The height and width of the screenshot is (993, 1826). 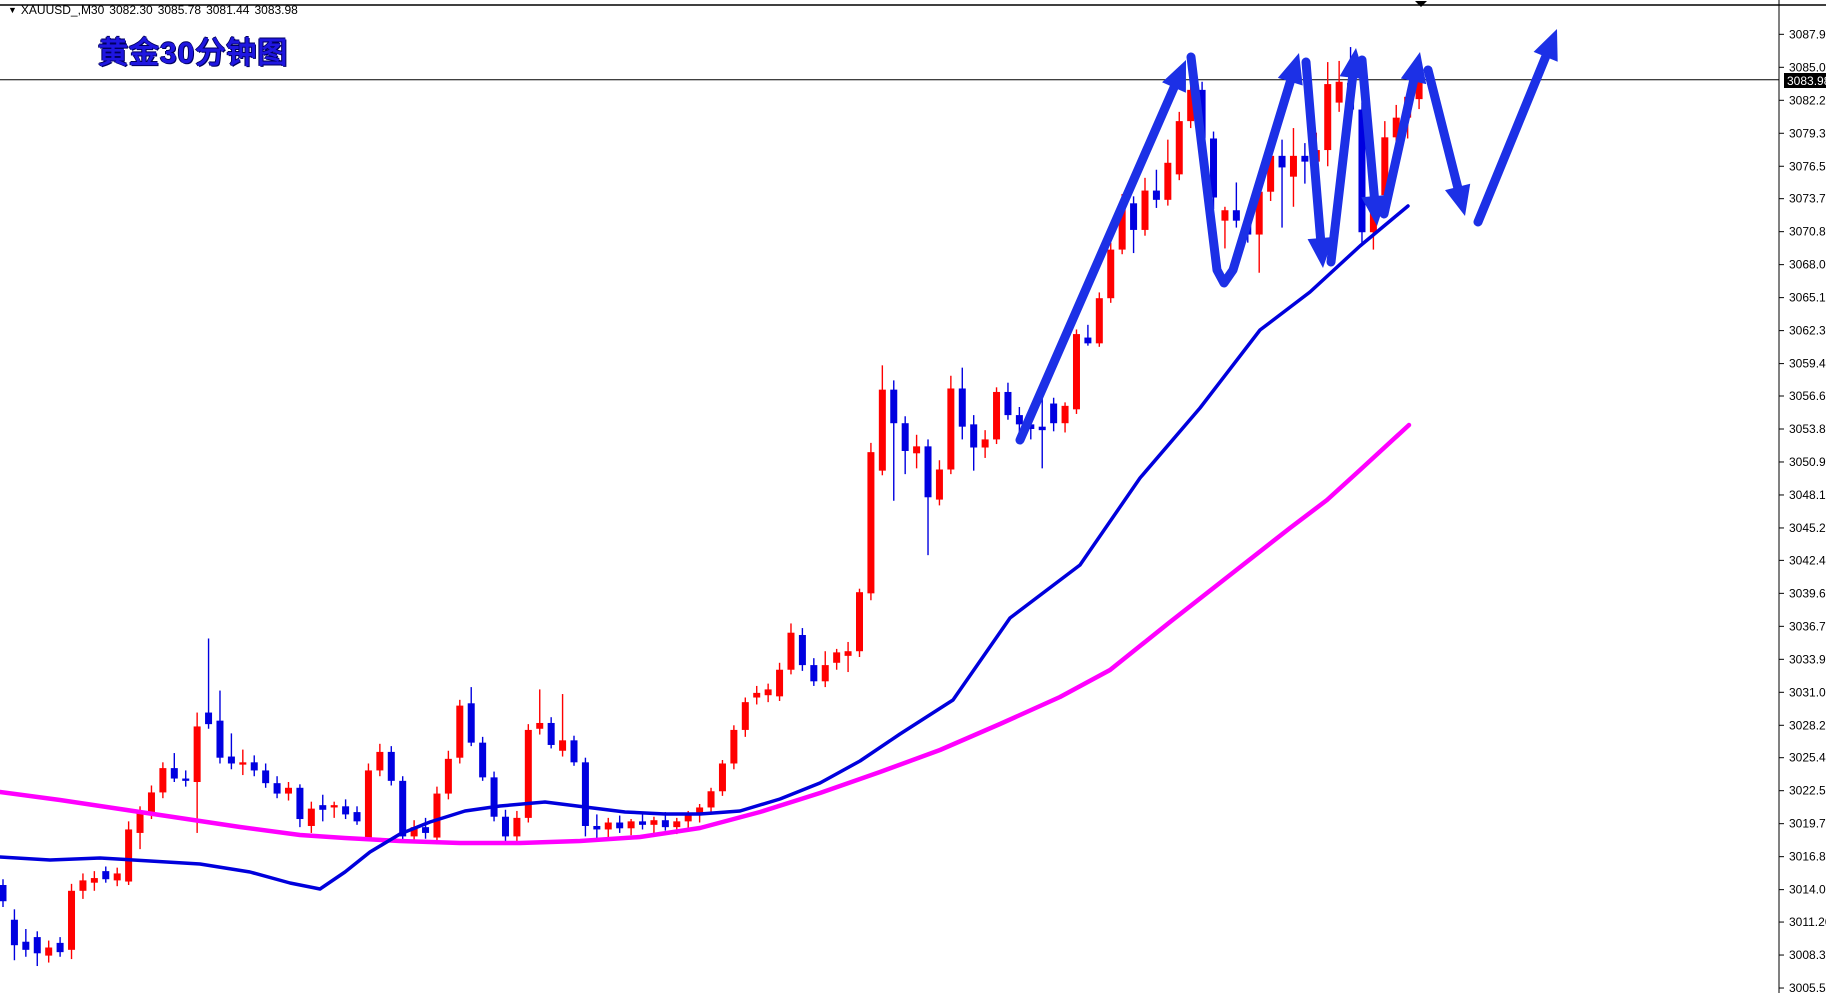 What do you see at coordinates (1807, 133) in the screenshot?
I see `price-axis-label: 3079.35` at bounding box center [1807, 133].